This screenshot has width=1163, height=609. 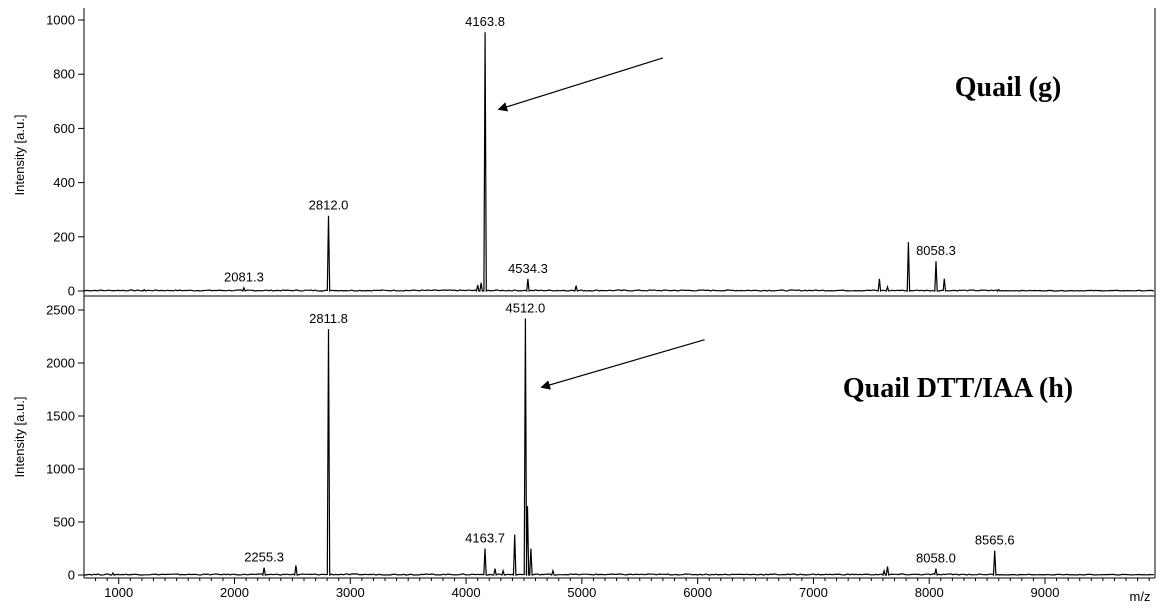 What do you see at coordinates (929, 592) in the screenshot?
I see `x-tick-label: 8000` at bounding box center [929, 592].